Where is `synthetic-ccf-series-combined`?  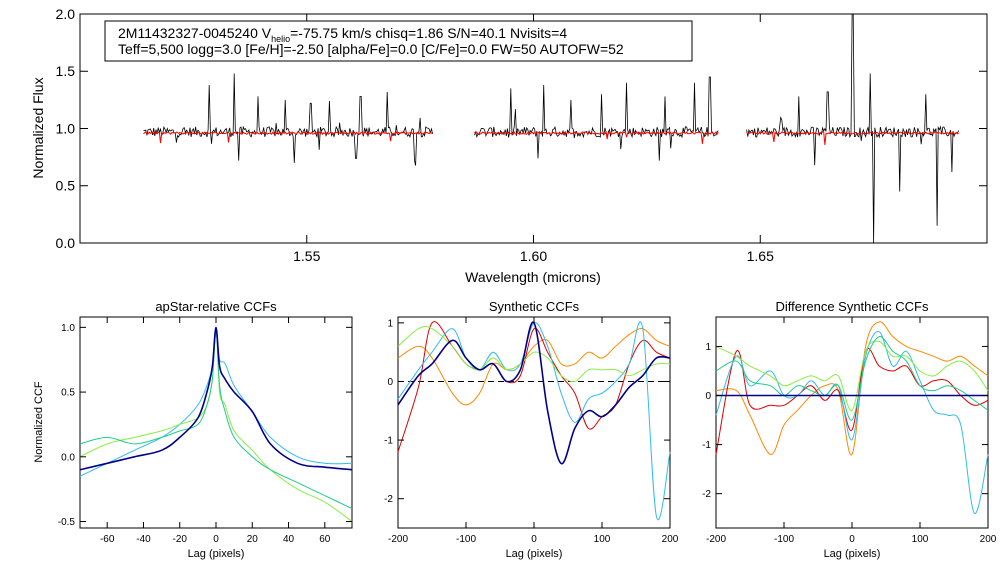 synthetic-ccf-series-combined is located at coordinates (534, 393).